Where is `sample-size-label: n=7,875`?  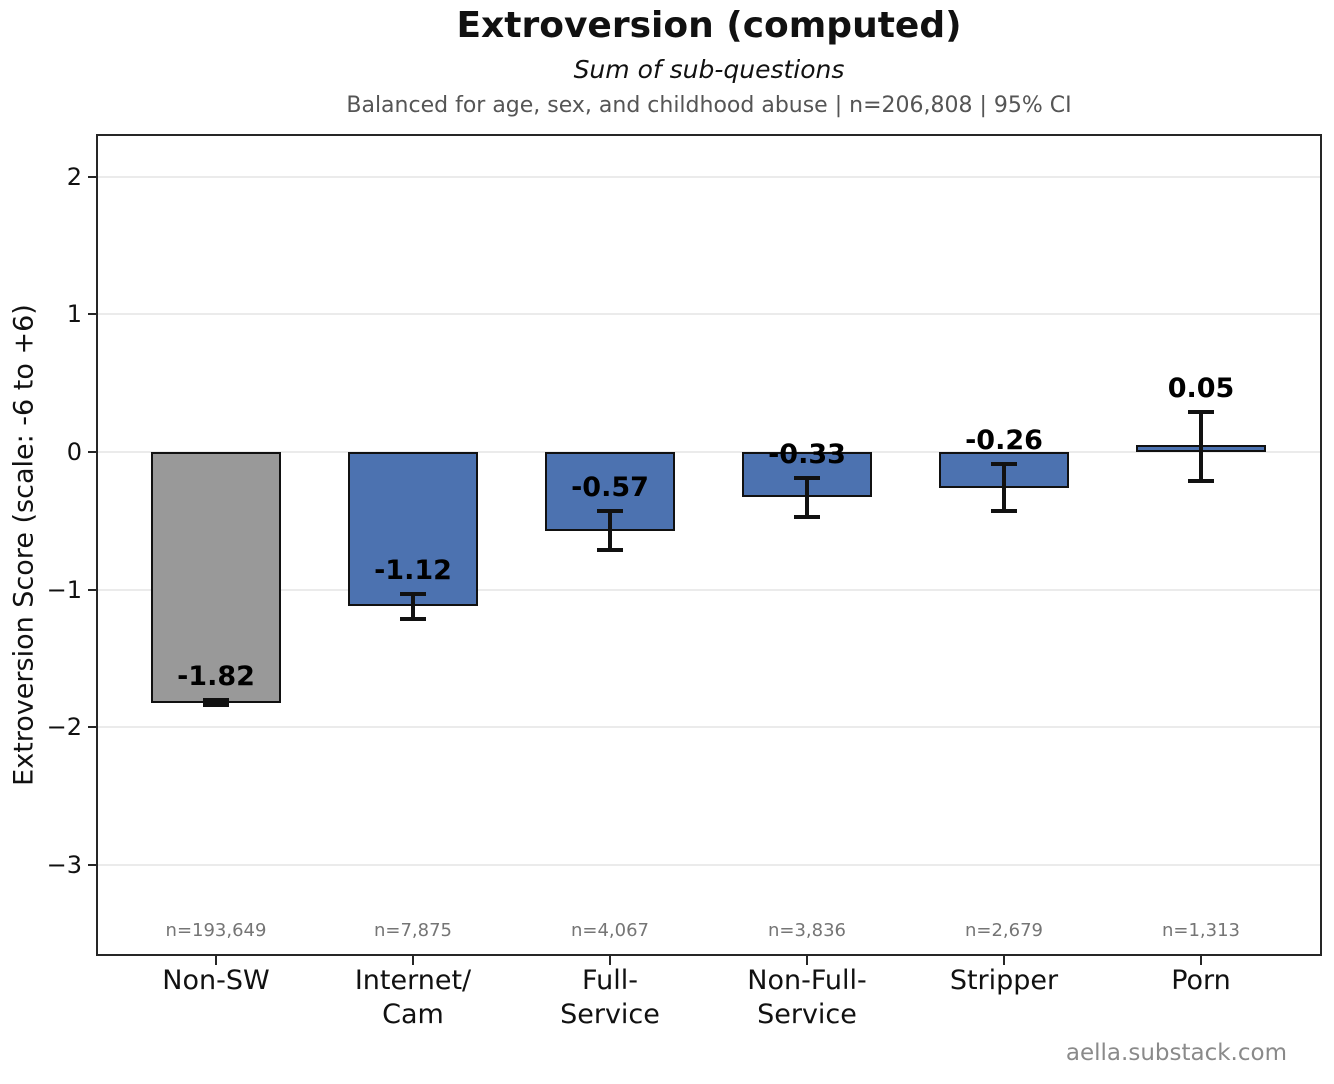 sample-size-label: n=7,875 is located at coordinates (413, 930).